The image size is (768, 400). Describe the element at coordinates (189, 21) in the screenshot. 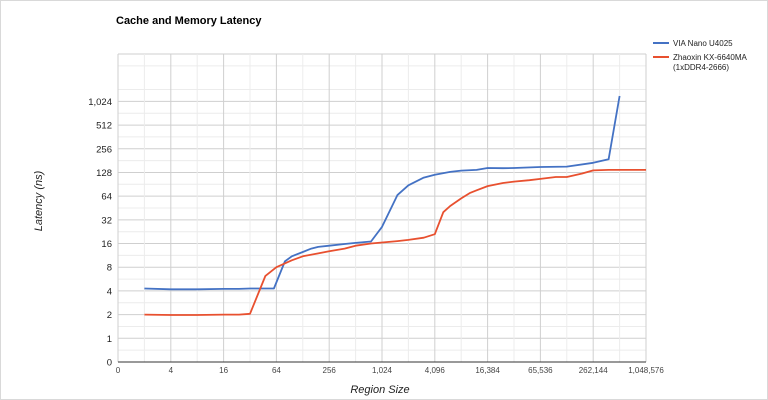

I see `chart-title: Cache and Memory Latency` at that location.